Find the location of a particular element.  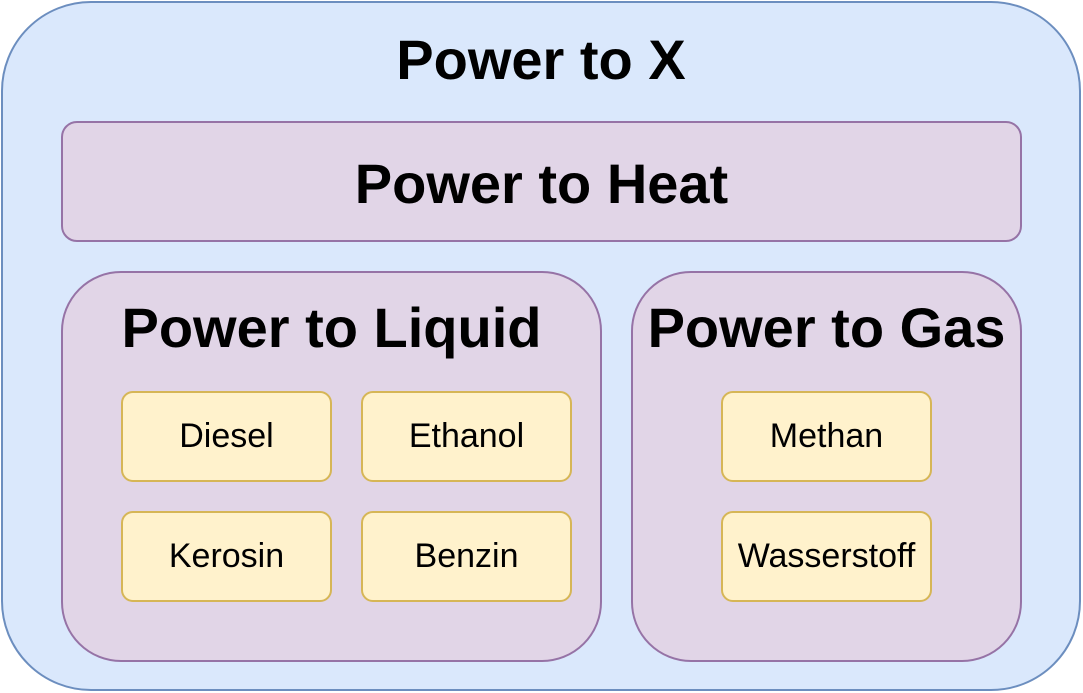

power-to-heat-label: Power to Heat is located at coordinates (541, 183).